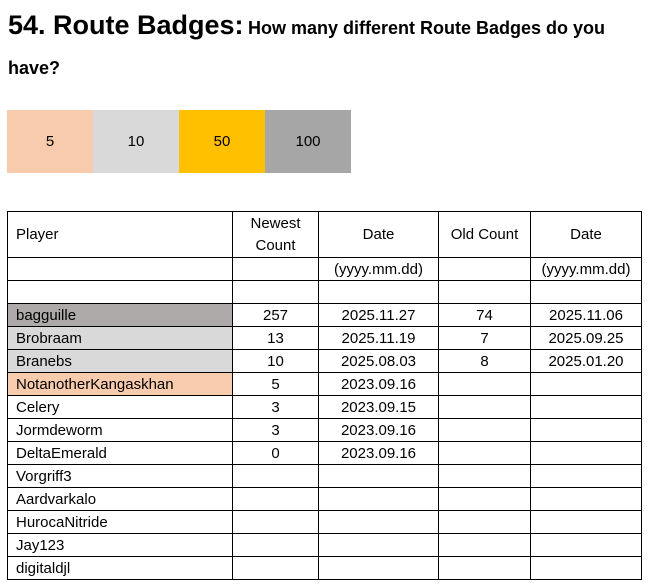 The image size is (653, 587). Describe the element at coordinates (586, 361) in the screenshot. I see `old-date-cell: 2025.01.20` at that location.